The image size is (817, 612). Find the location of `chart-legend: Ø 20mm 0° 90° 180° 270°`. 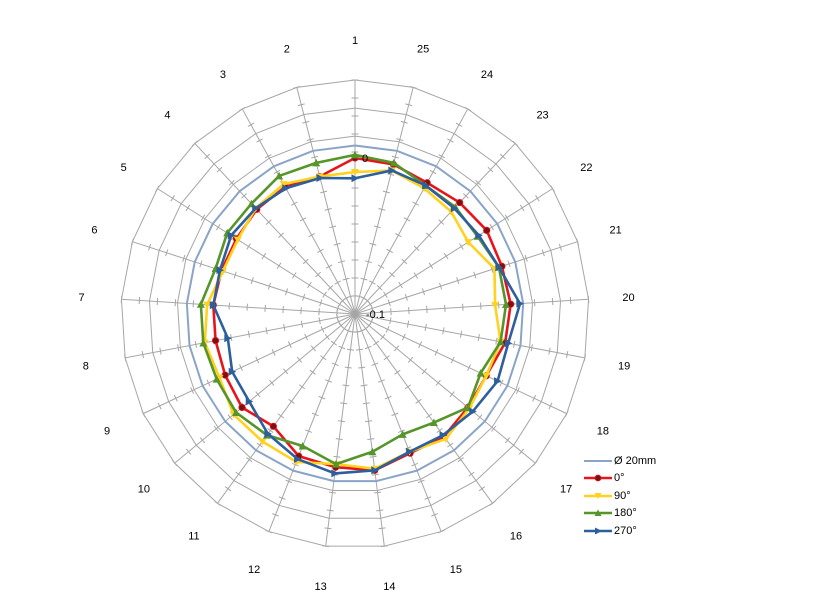

chart-legend: Ø 20mm 0° 90° 180° 270° is located at coordinates (644, 496).